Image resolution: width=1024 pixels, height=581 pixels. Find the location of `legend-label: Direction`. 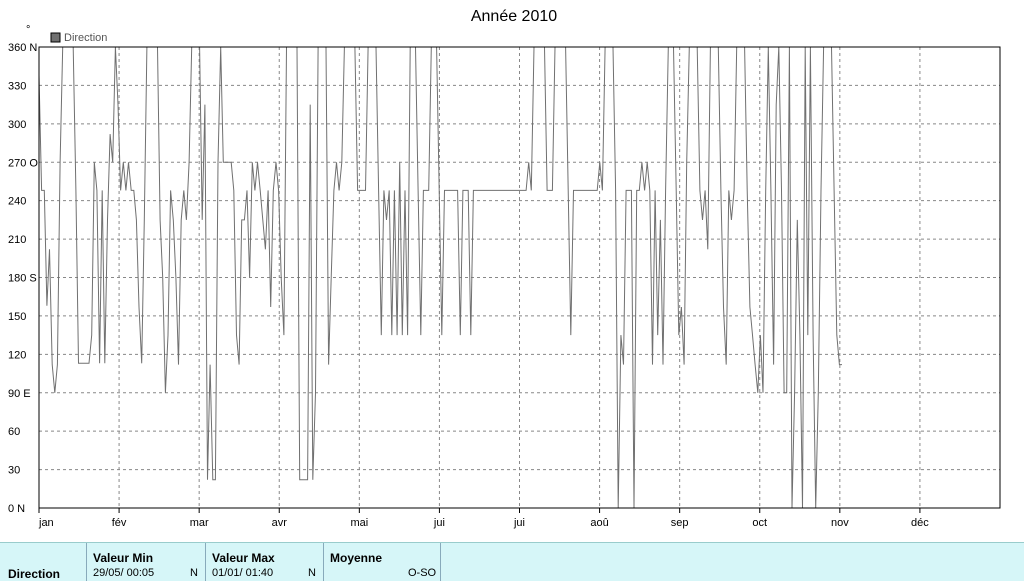

legend-label: Direction is located at coordinates (85, 38).